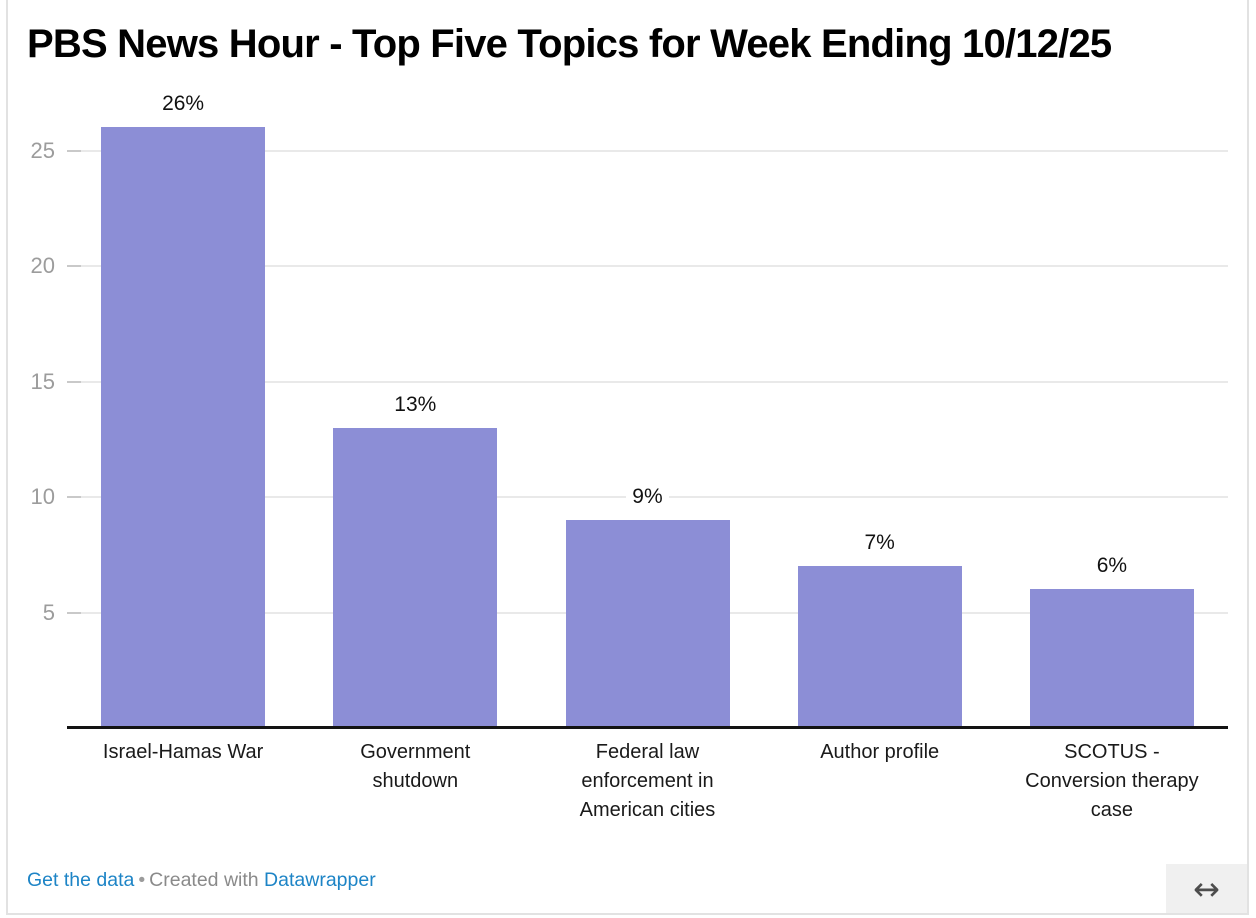 The image size is (1256, 918). I want to click on x-axis-category-text: Government shutdown, so click(415, 766).